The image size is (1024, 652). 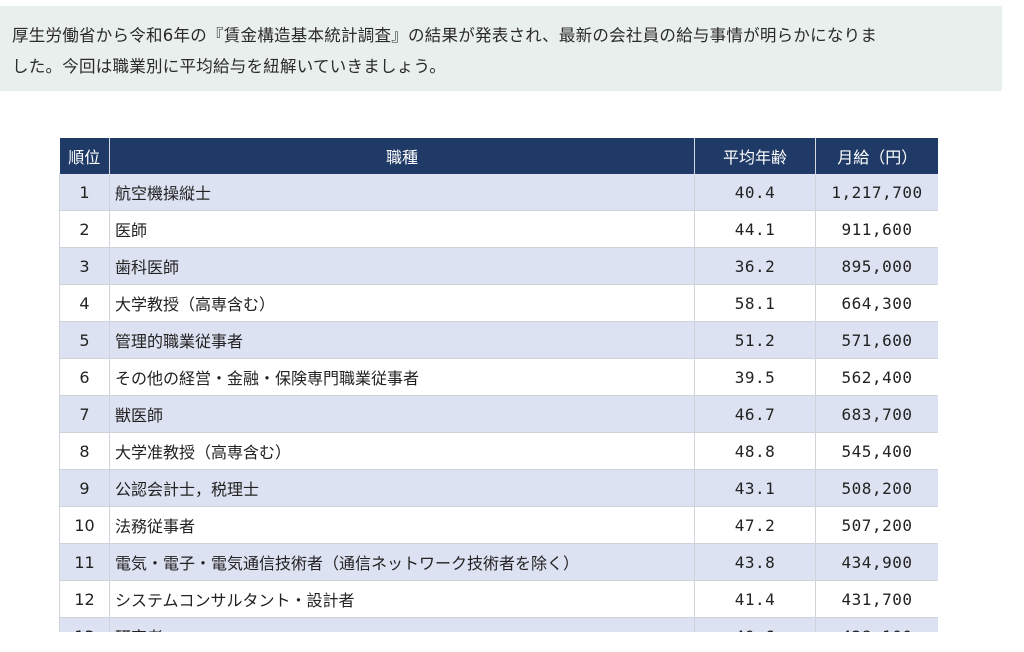 I want to click on table-row: 12 システムコンサルタント・設計者 41.4 431,700, so click(x=498, y=599).